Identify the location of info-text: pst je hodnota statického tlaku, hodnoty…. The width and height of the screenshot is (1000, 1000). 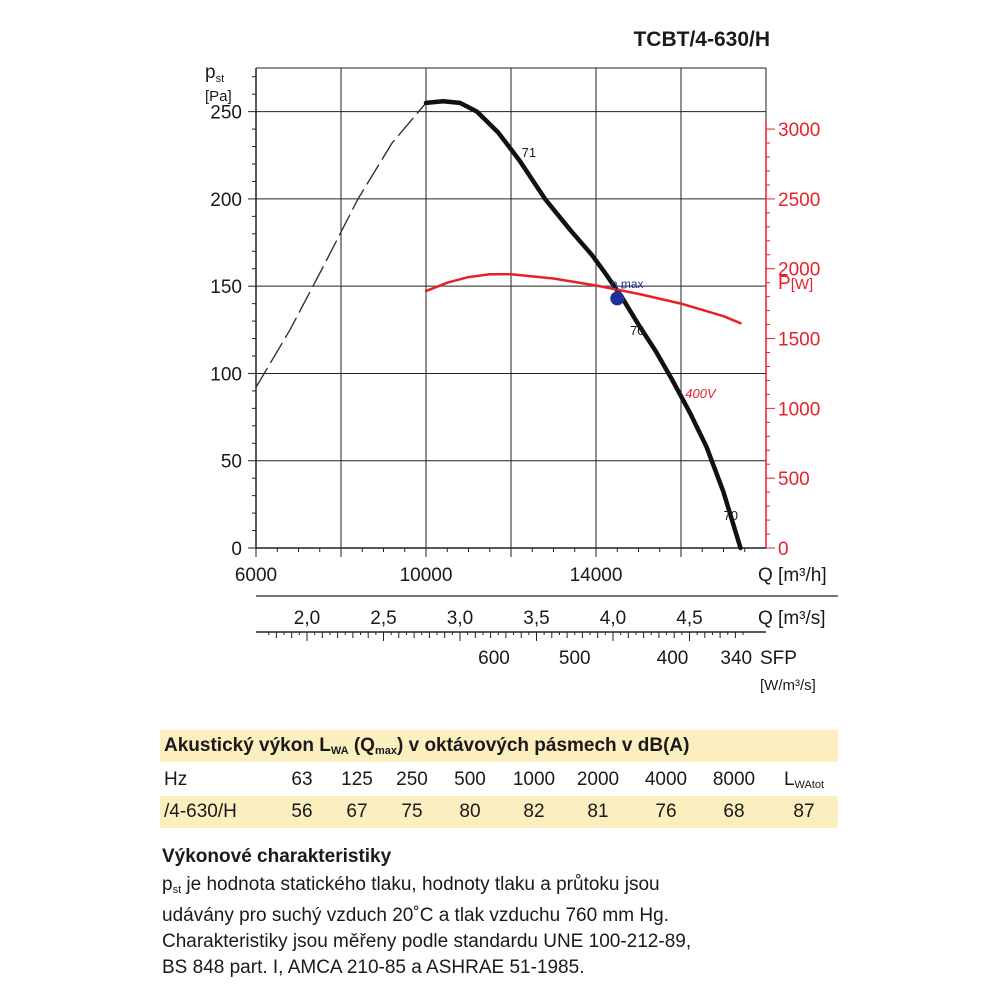
(522, 926).